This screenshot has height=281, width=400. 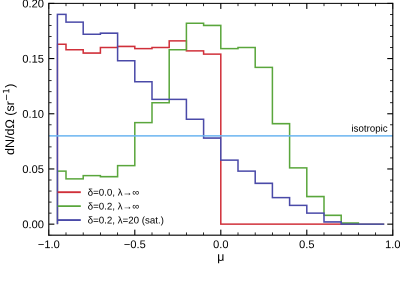 I want to click on x-tick-label: −0.5, so click(x=135, y=244).